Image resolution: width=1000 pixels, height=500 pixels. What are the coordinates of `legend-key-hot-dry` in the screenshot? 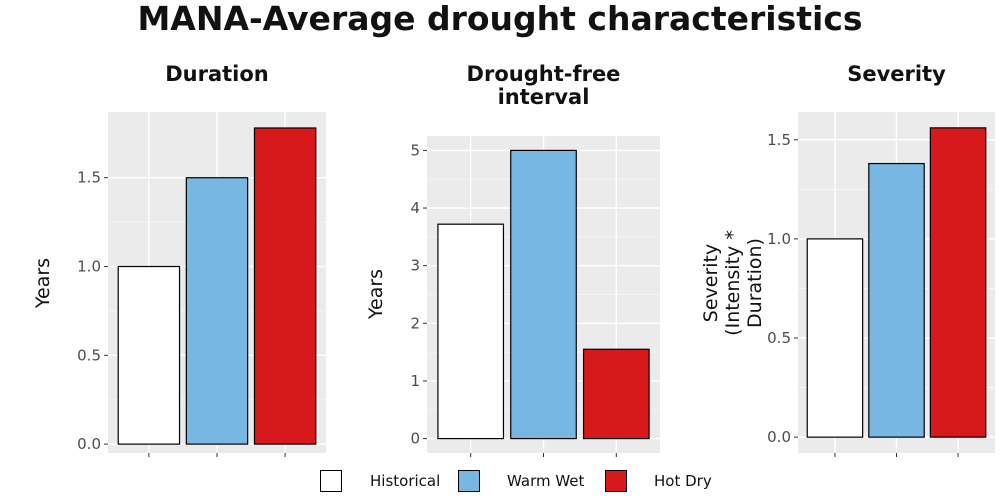 It's located at (616, 481).